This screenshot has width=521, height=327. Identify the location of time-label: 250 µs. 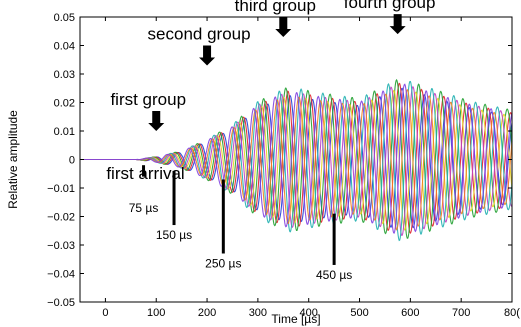
(223, 264).